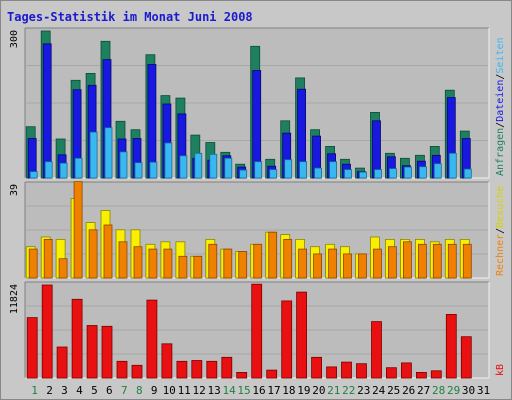  Describe the element at coordinates (139, 390) in the screenshot. I see `x-tick-label-day-8: 8` at that location.